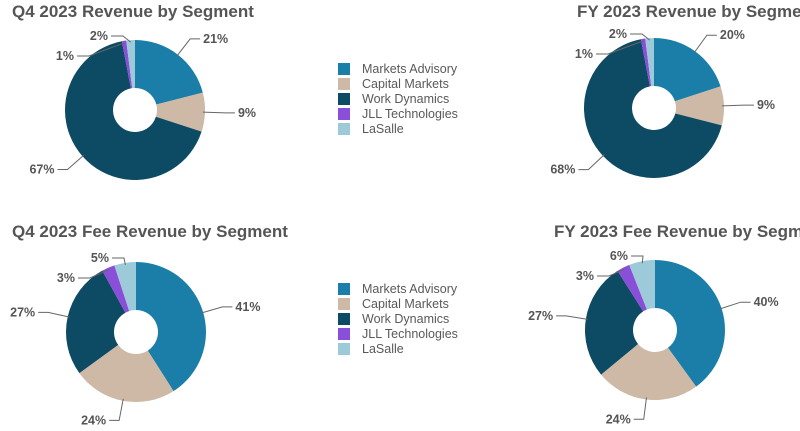  Describe the element at coordinates (215, 39) in the screenshot. I see `data-label: 21%` at that location.